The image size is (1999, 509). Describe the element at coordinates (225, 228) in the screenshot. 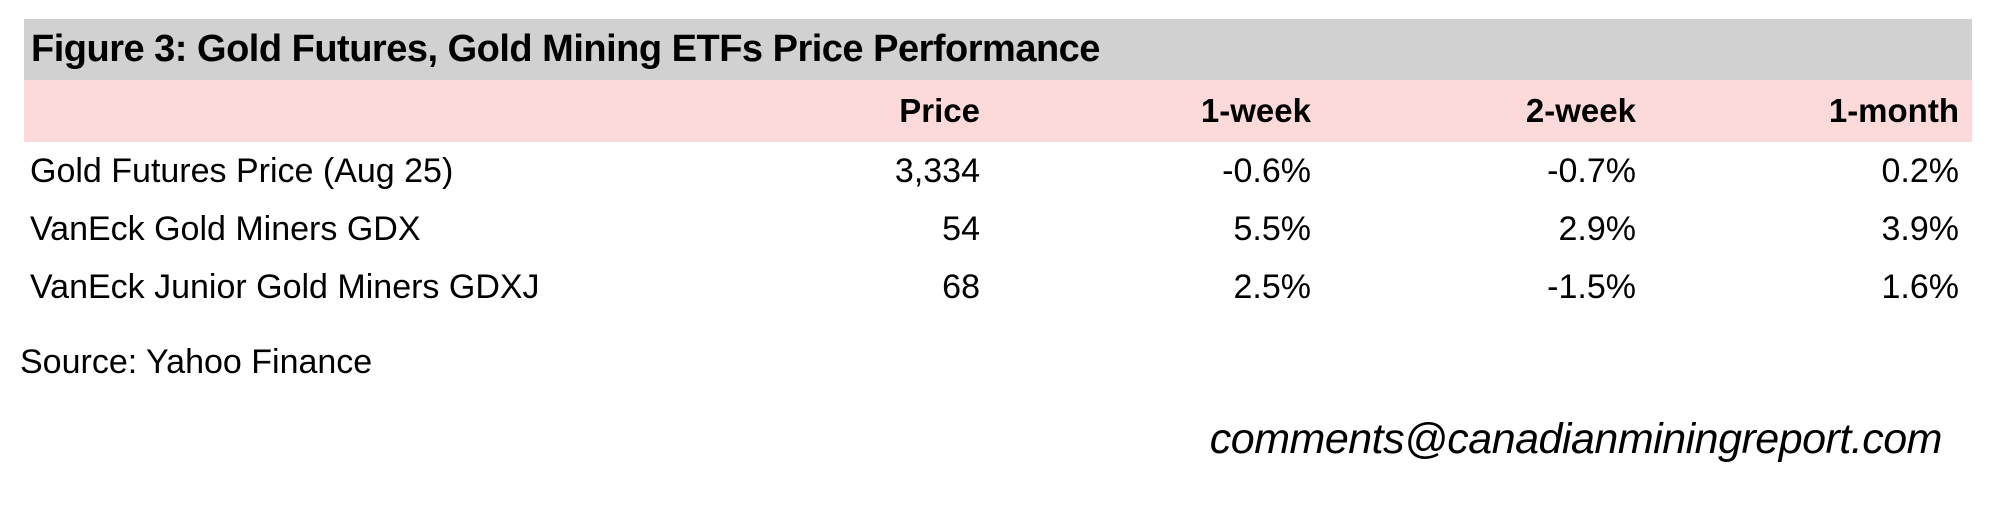

I see `row-label: VanEck Gold Miners GDX` at that location.